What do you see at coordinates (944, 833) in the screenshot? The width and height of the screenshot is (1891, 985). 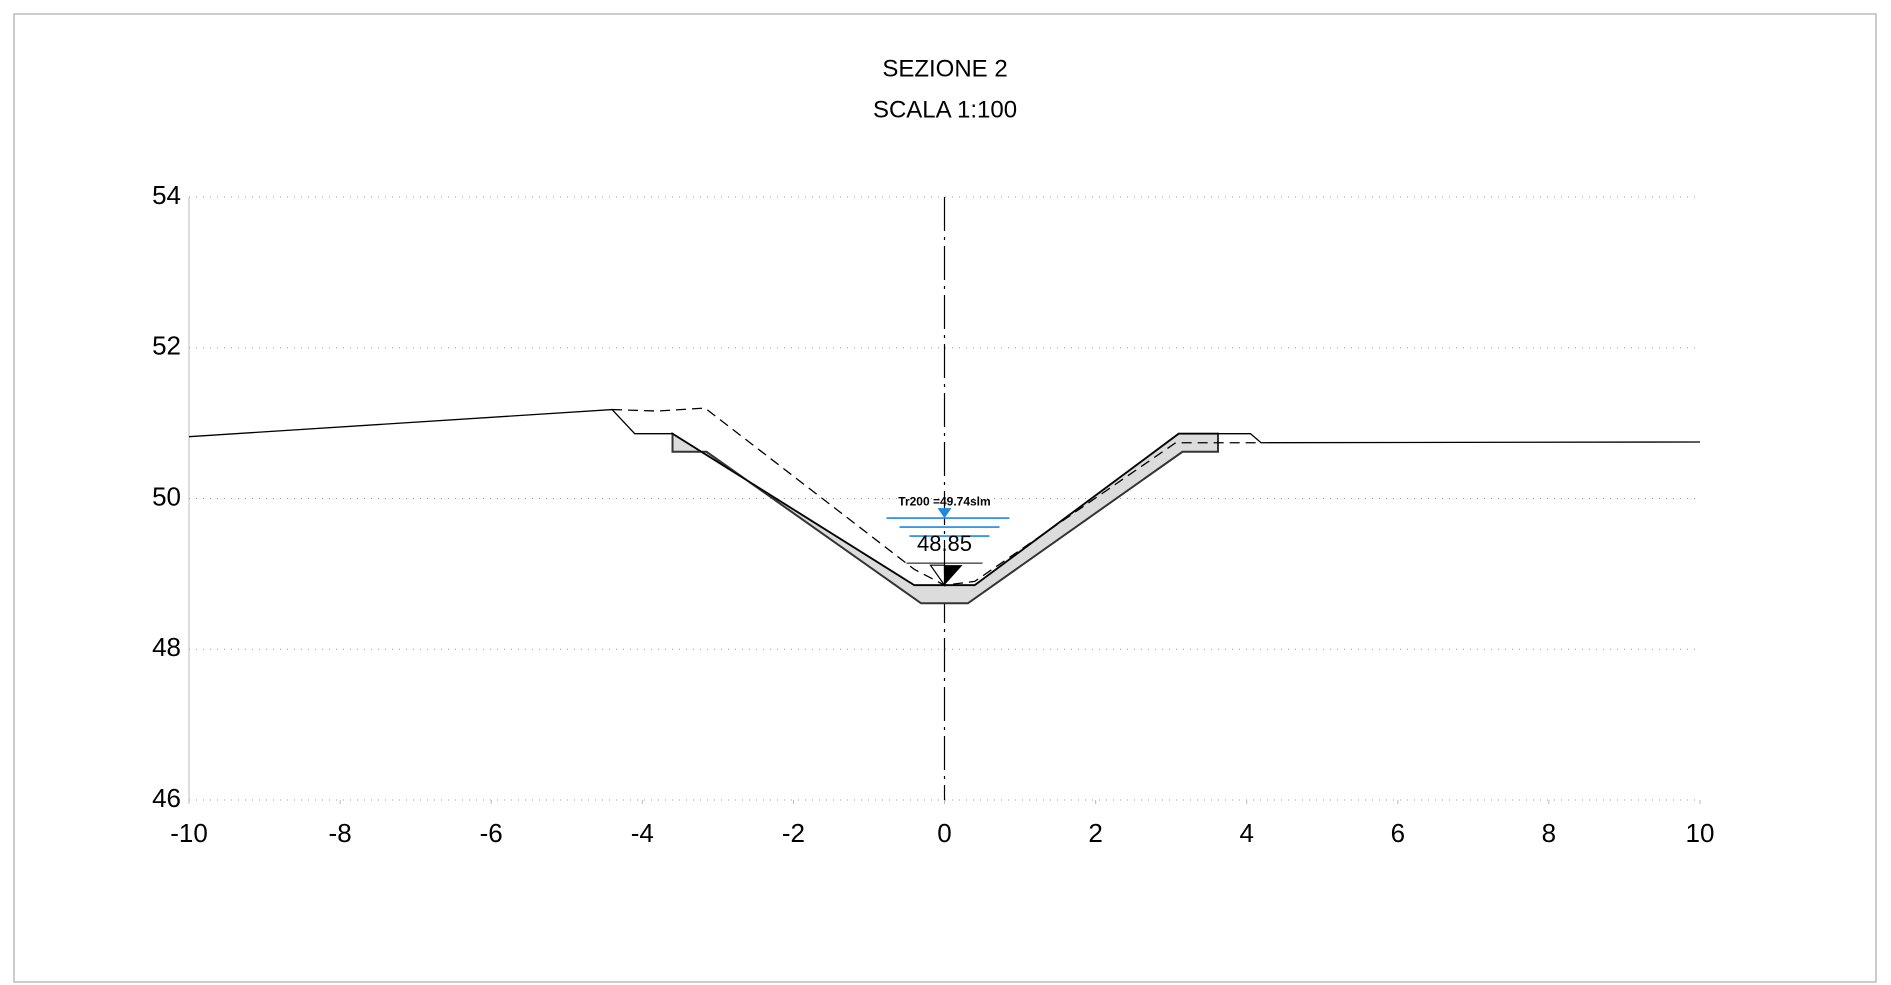 I see `x-tick-label: 0` at bounding box center [944, 833].